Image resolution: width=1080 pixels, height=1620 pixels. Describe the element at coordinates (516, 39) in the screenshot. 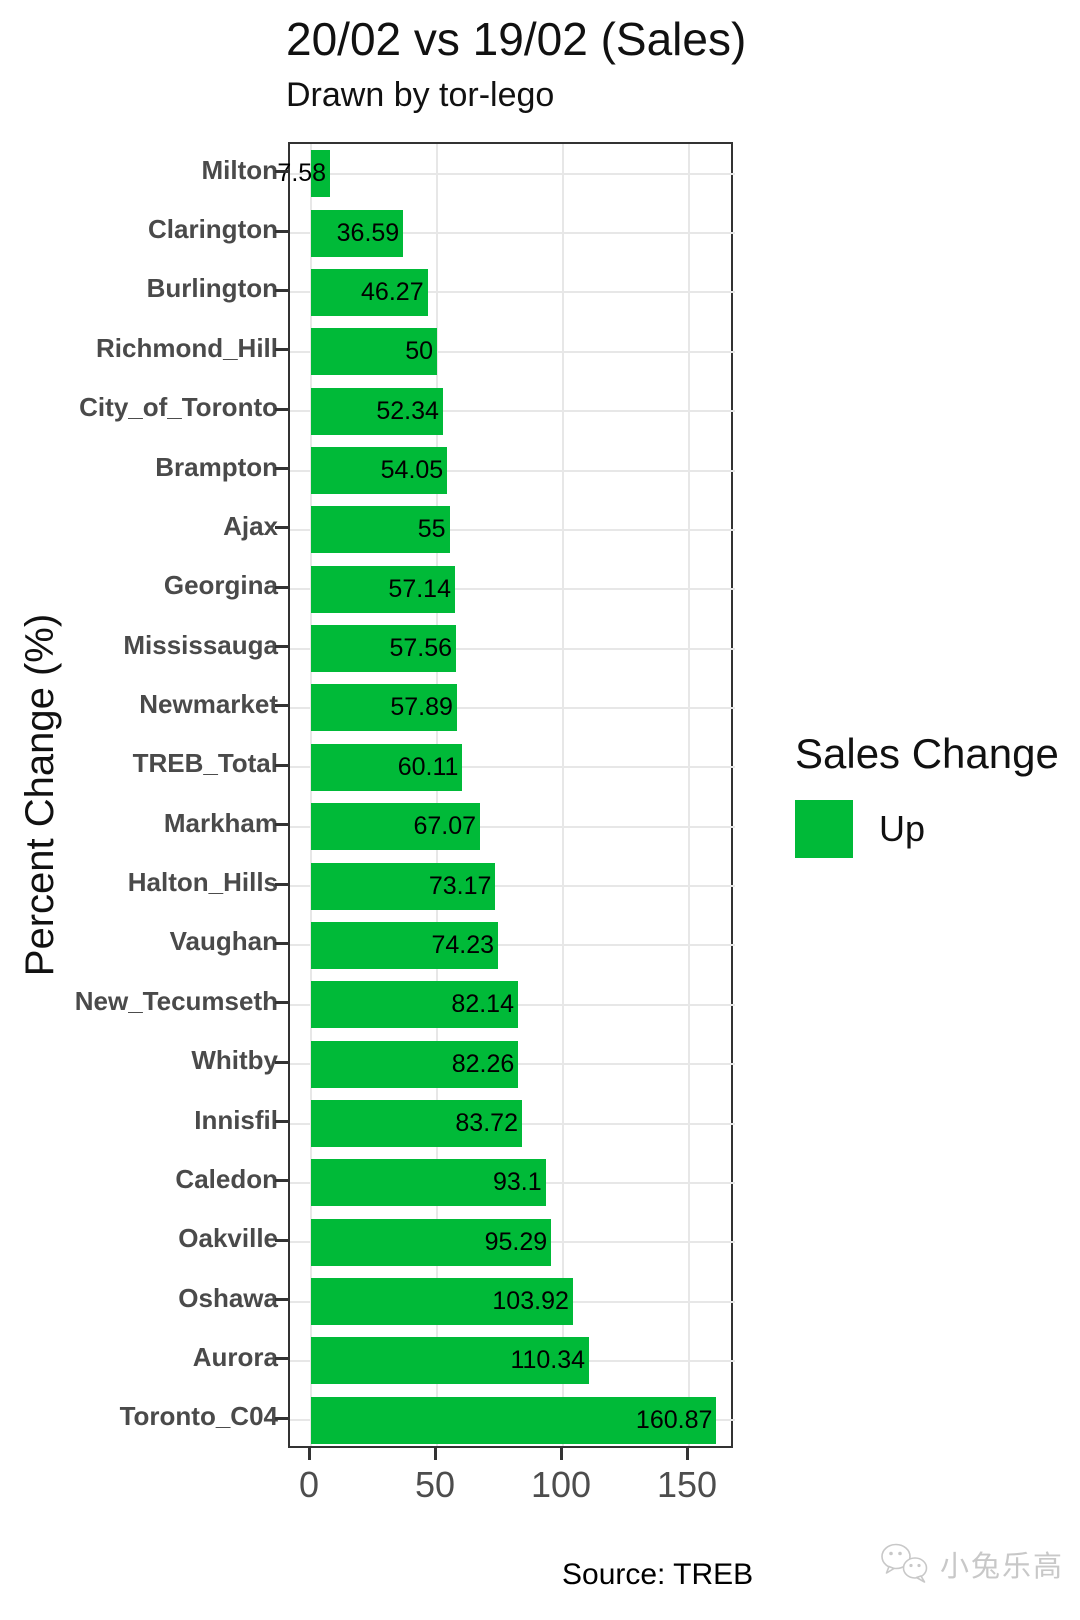

I see `chart-title: 20/02 vs 19/02 (Sales)` at that location.